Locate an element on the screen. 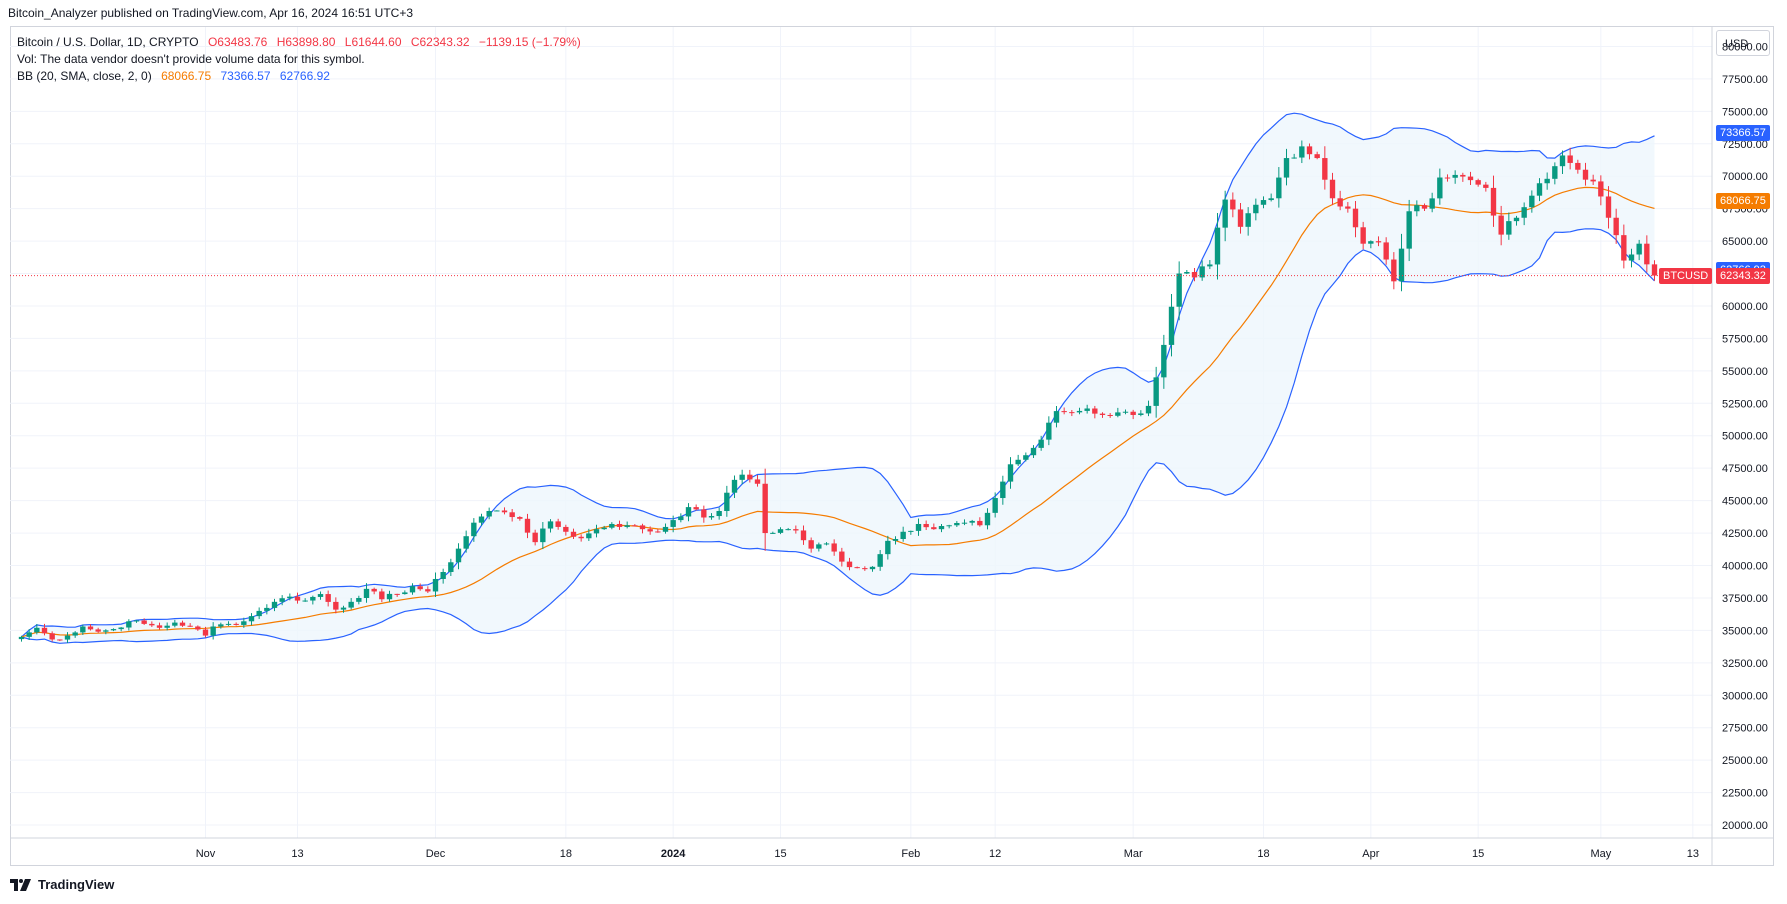 This screenshot has width=1787, height=904. x-tick-label: Nov is located at coordinates (206, 854).